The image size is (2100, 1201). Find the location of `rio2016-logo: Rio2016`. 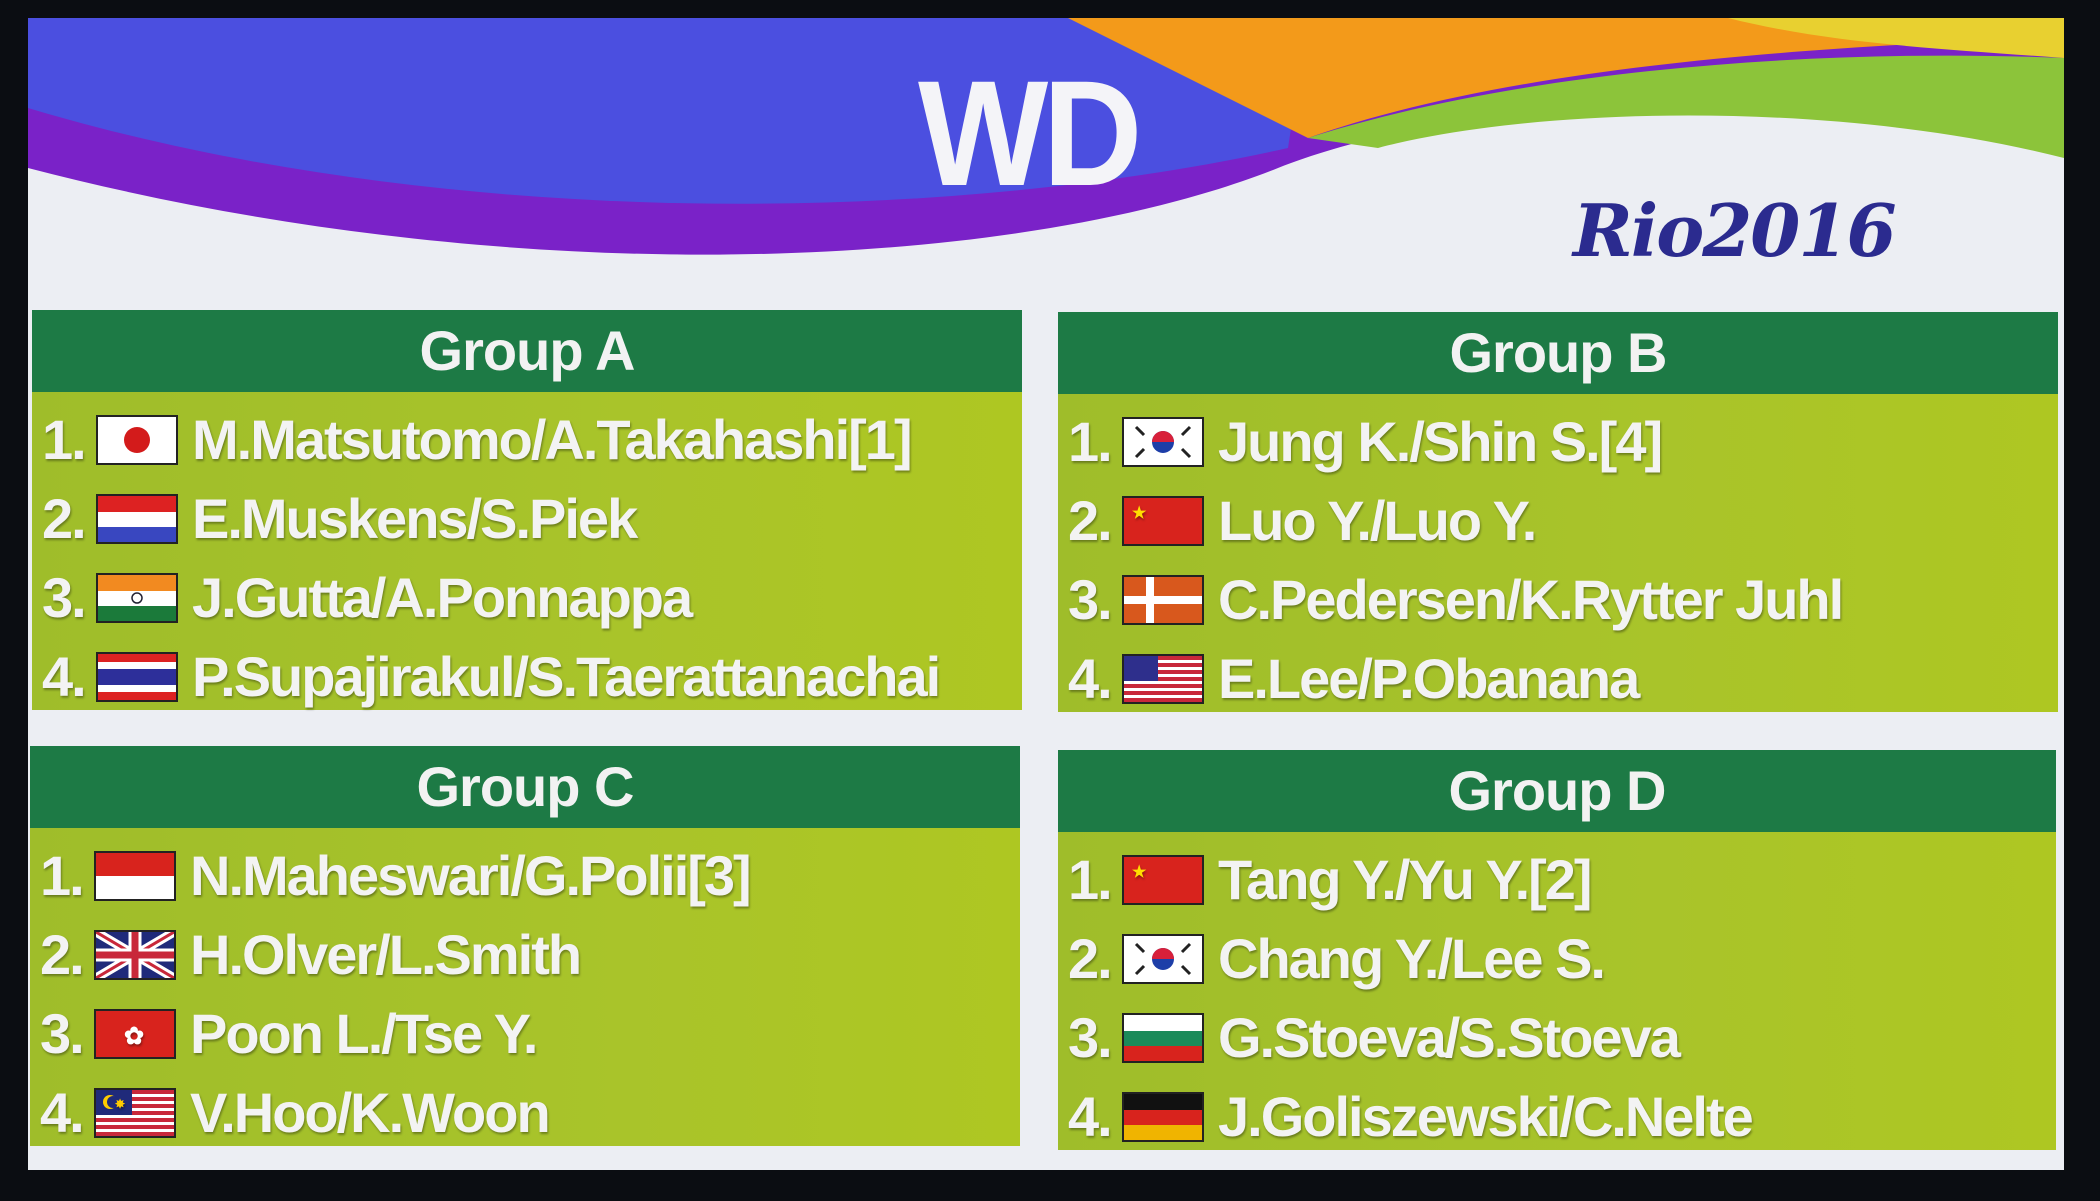

rio2016-logo: Rio2016 is located at coordinates (1735, 230).